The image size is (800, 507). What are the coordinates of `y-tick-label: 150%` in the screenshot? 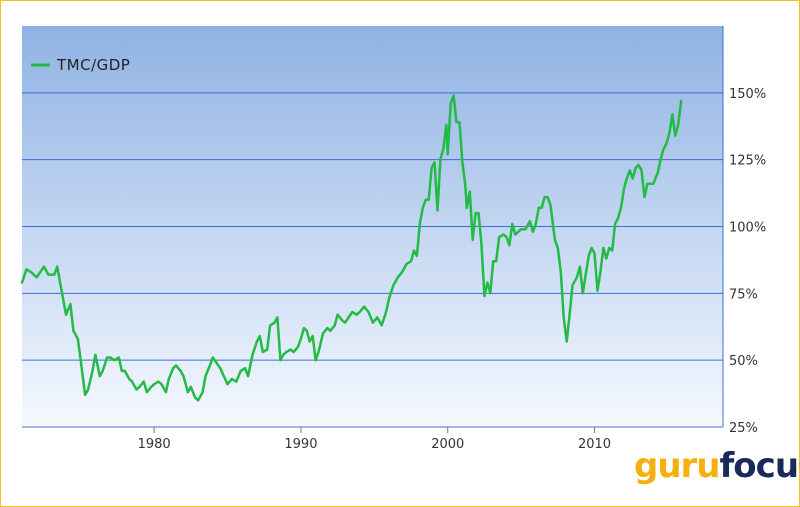 It's located at (747, 94).